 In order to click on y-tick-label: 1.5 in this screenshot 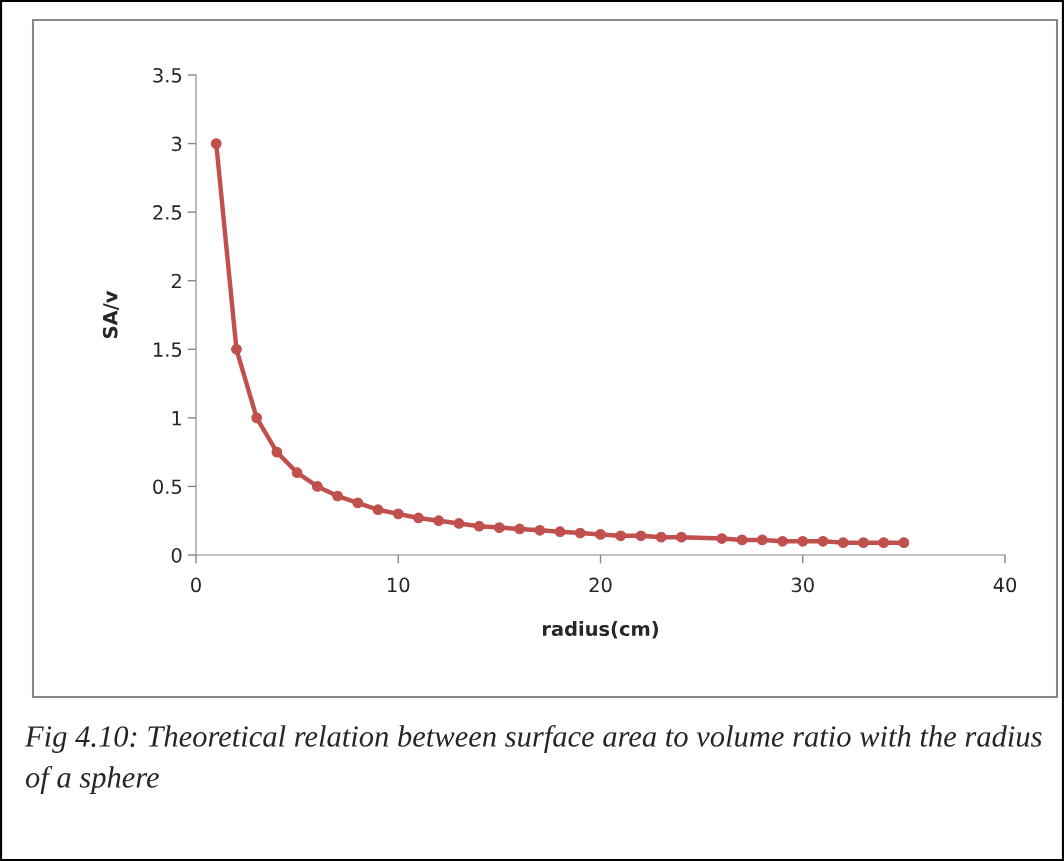, I will do `click(168, 349)`.